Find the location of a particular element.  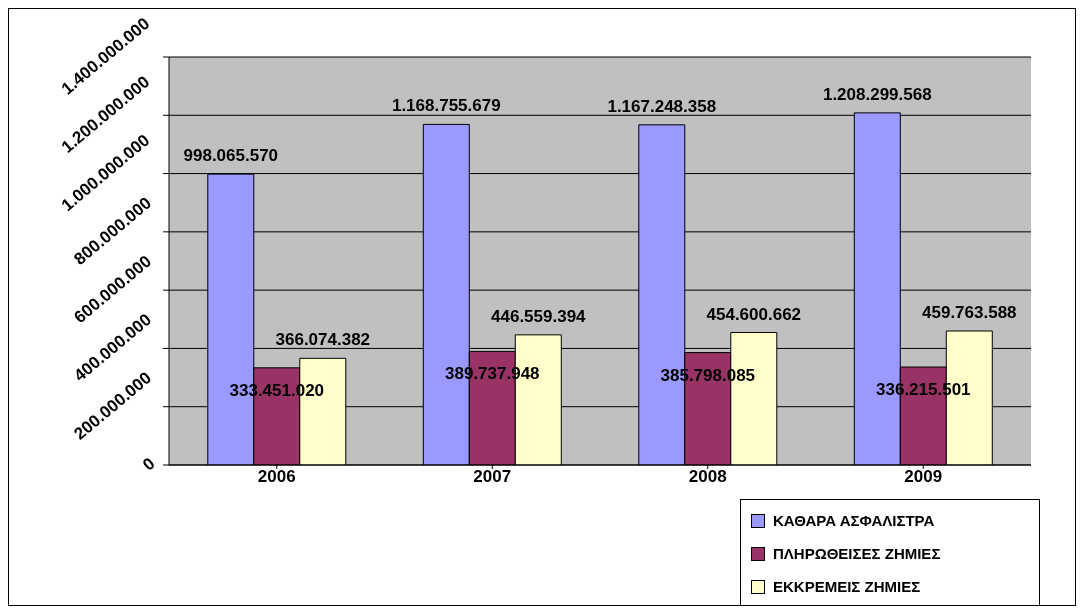

data-label: 1.208.299.568 is located at coordinates (877, 94).